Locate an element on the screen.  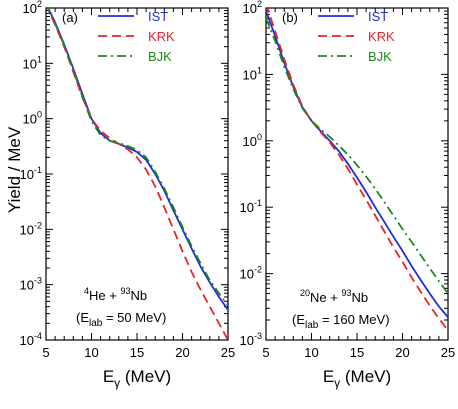
energy-label: (Elab = 160 MeV) is located at coordinates (341, 321).